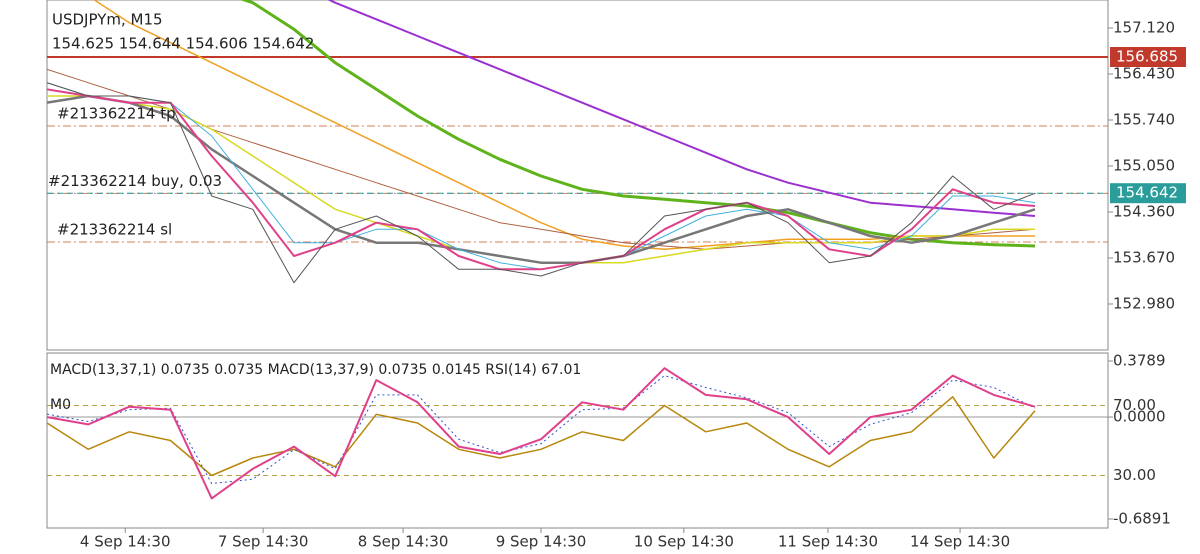 The height and width of the screenshot is (554, 1200). What do you see at coordinates (1139, 361) in the screenshot?
I see `y-tick-label: 0.3789` at bounding box center [1139, 361].